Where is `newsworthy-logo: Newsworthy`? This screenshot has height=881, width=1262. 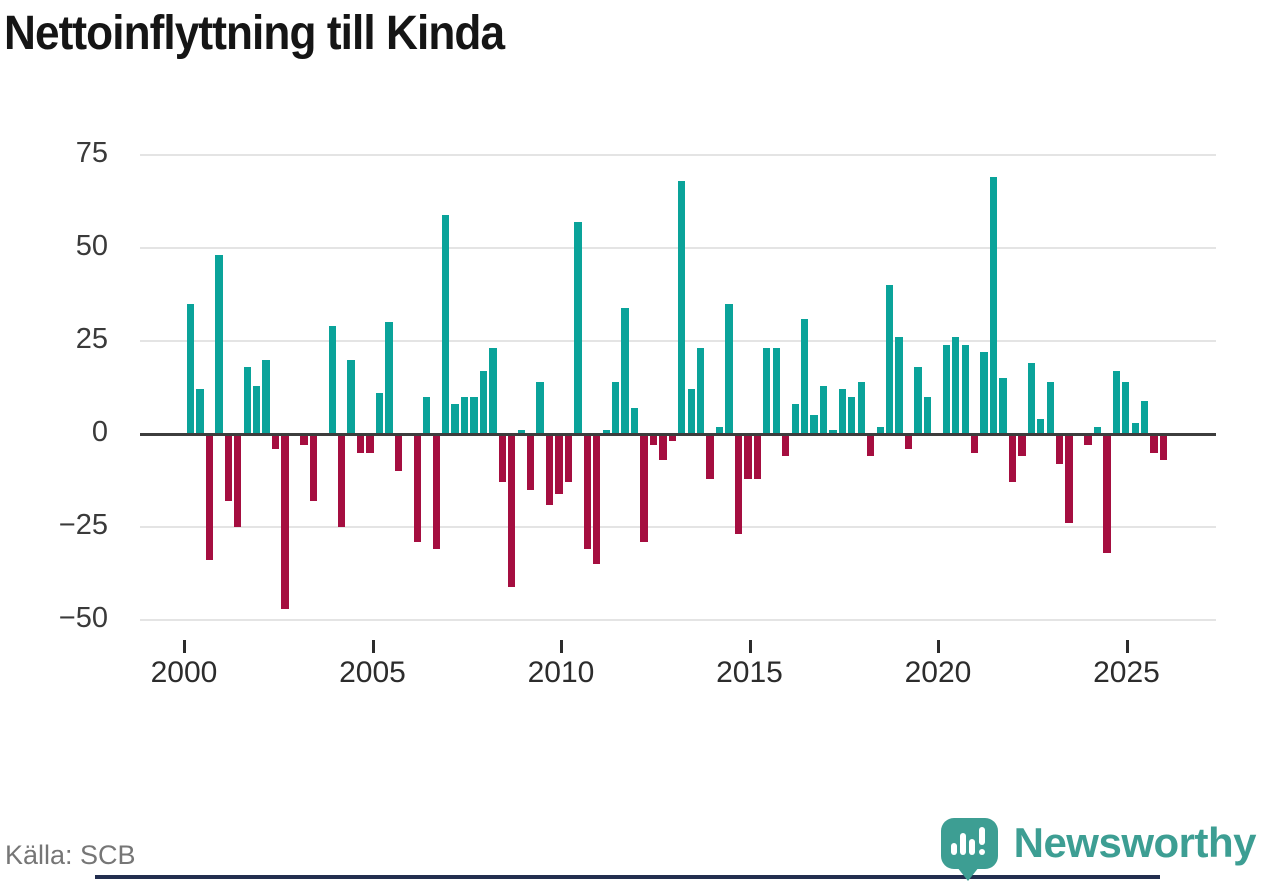
newsworthy-logo: Newsworthy is located at coordinates (1098, 846).